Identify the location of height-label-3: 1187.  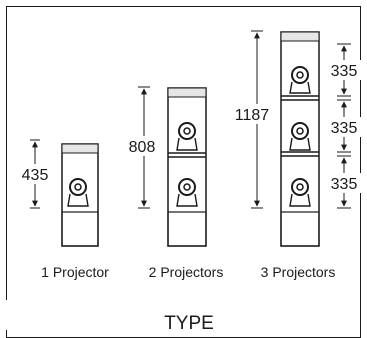
(252, 115).